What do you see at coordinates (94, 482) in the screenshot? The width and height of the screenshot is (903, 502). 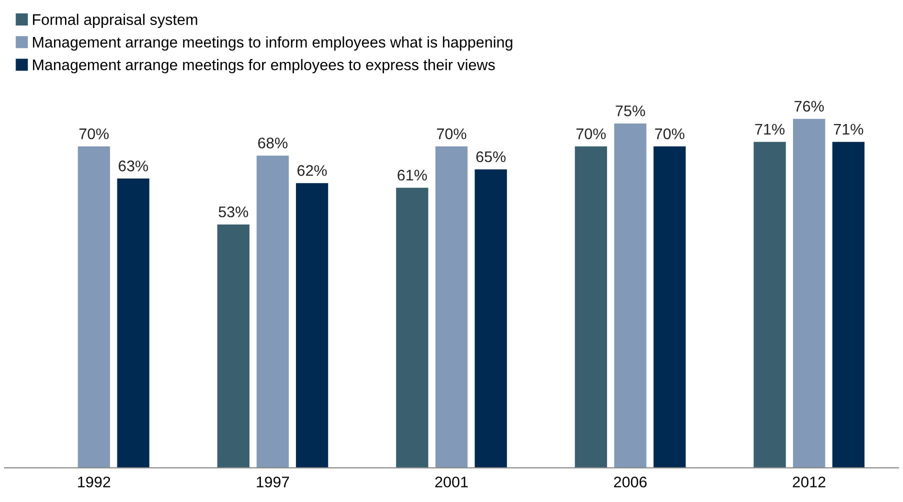 I see `x-tick-label: 1992` at bounding box center [94, 482].